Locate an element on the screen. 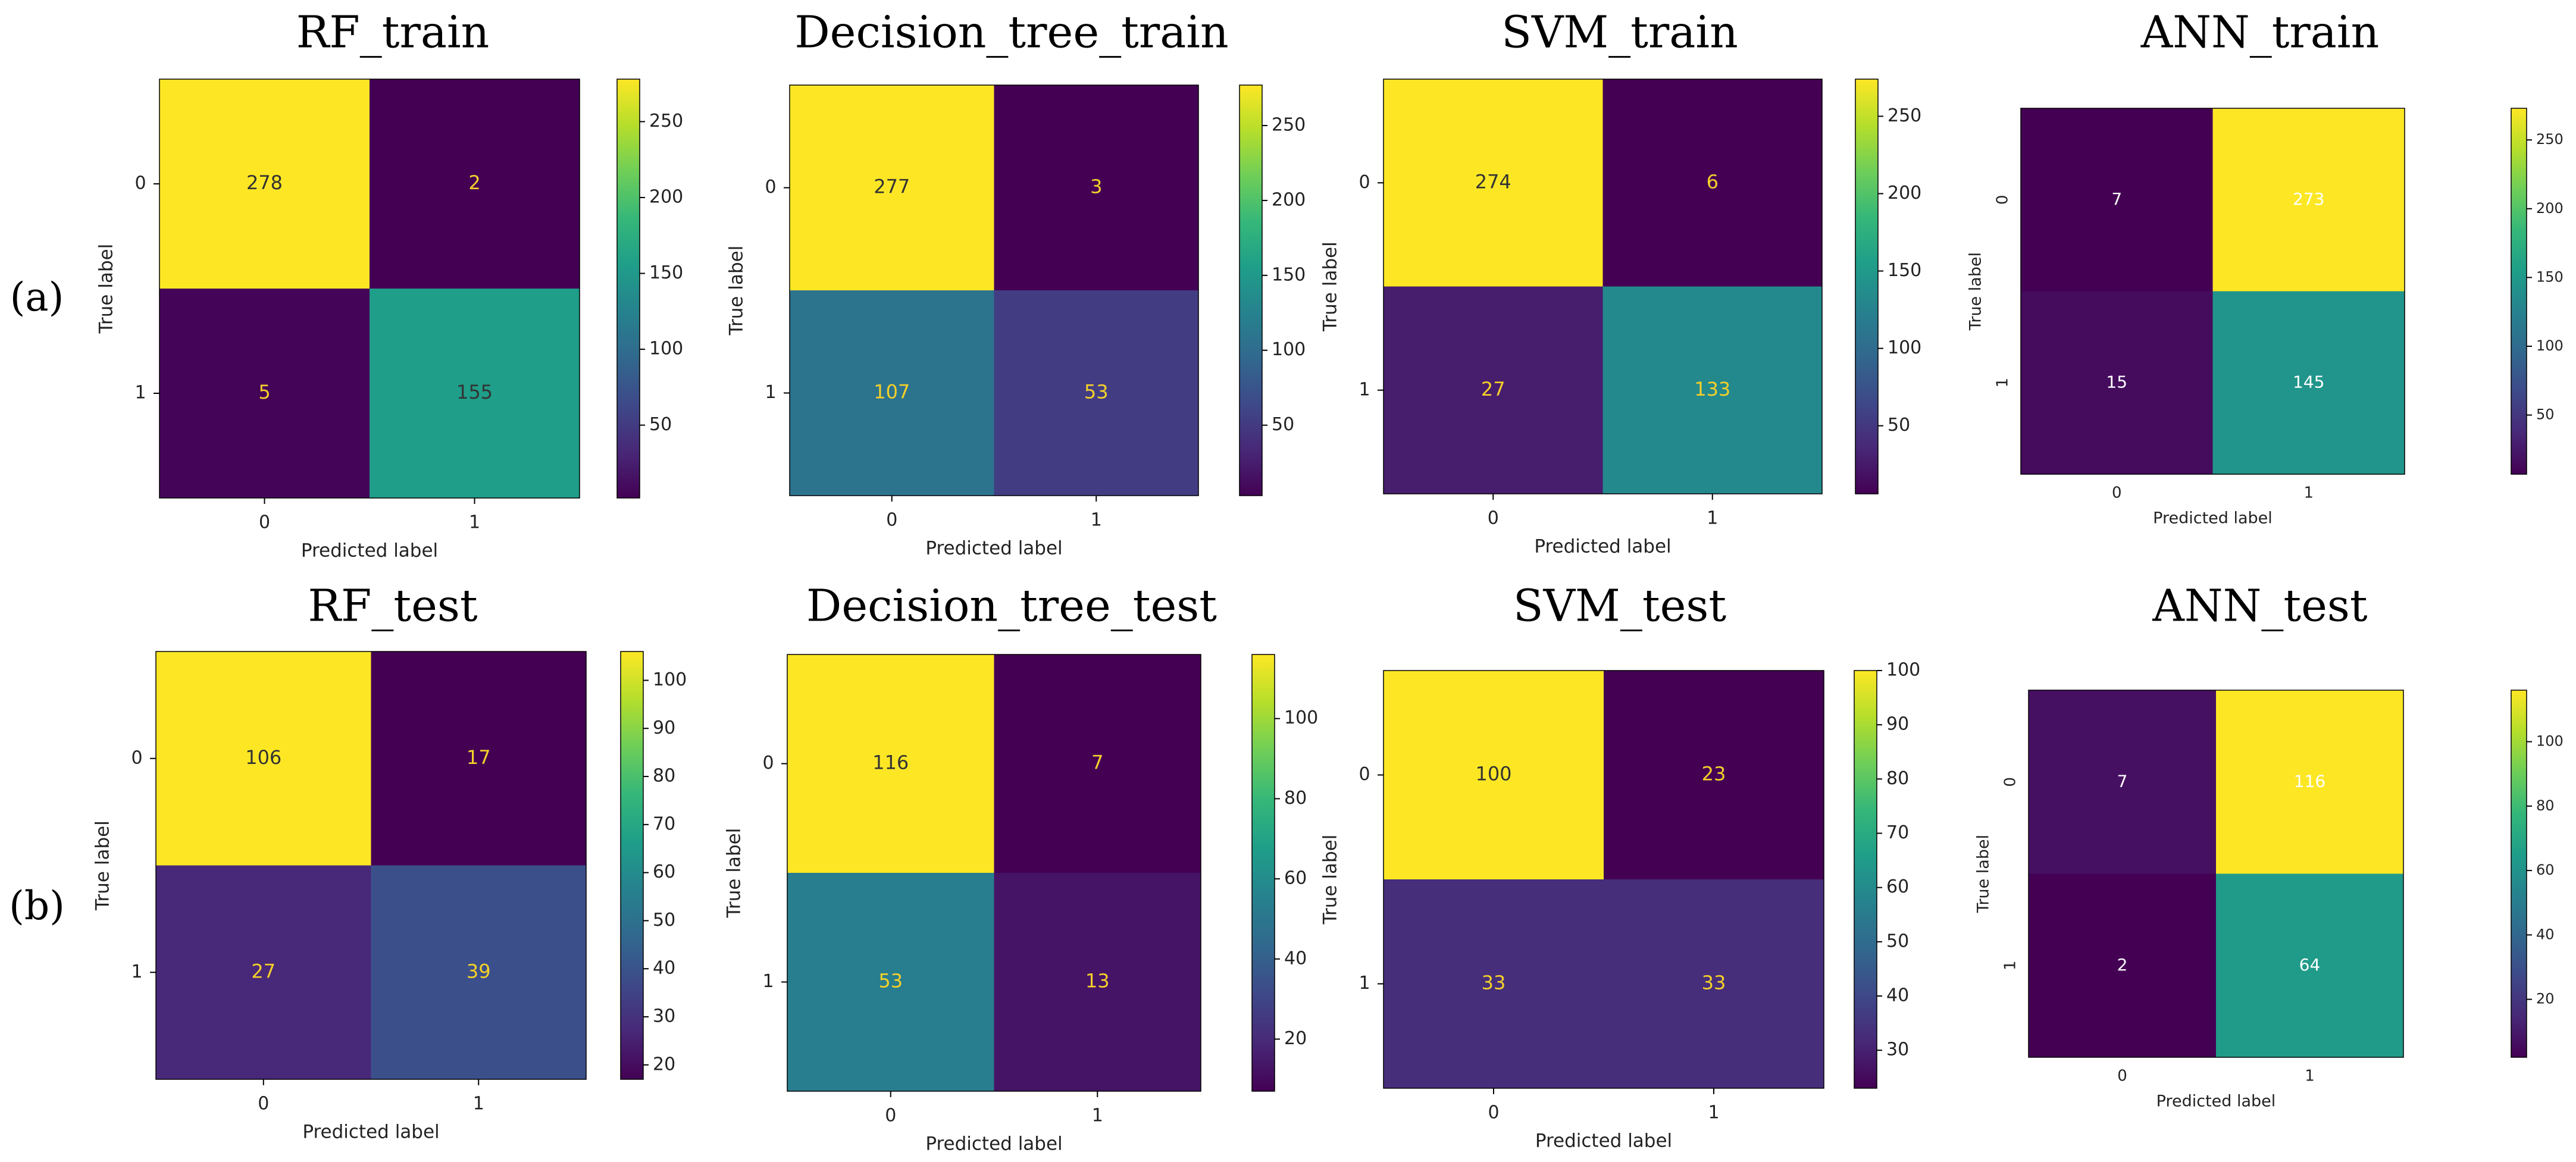 The image size is (2576, 1162). cell-value: 133 is located at coordinates (1712, 389).